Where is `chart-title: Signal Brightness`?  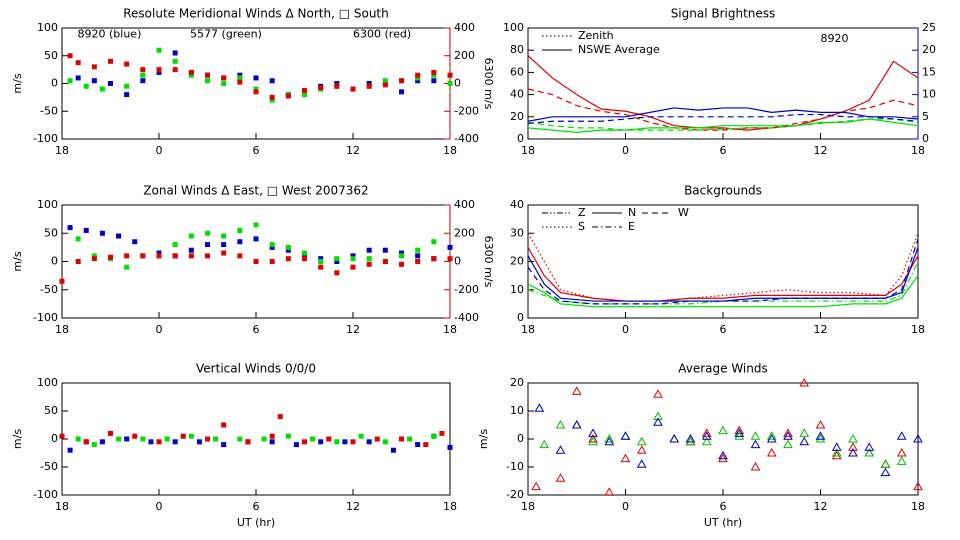 chart-title: Signal Brightness is located at coordinates (723, 14).